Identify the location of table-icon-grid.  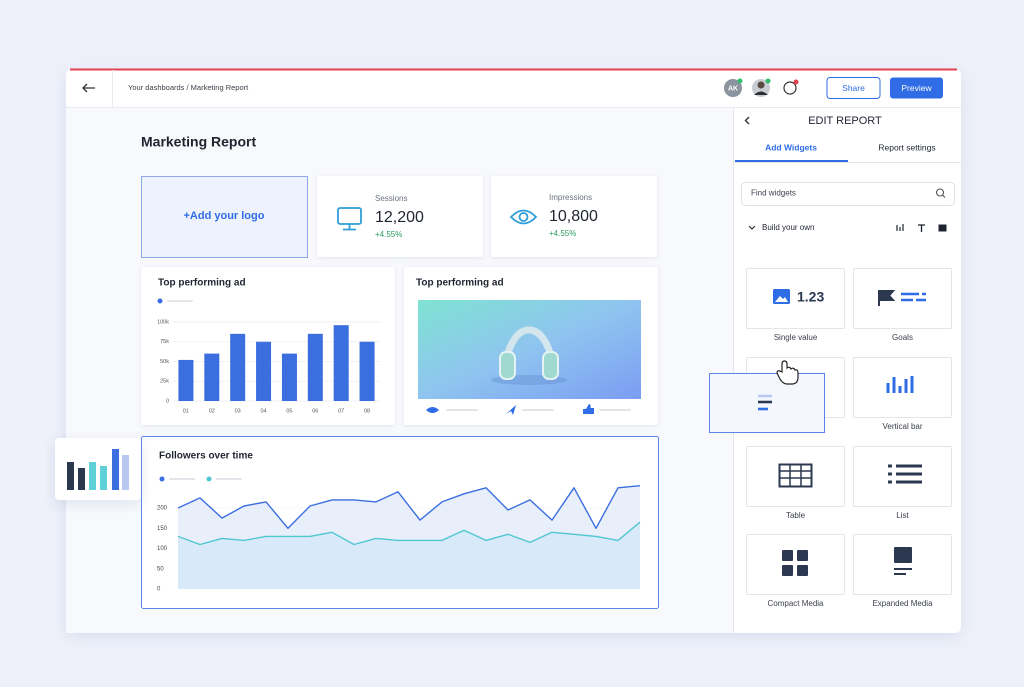
(795, 475).